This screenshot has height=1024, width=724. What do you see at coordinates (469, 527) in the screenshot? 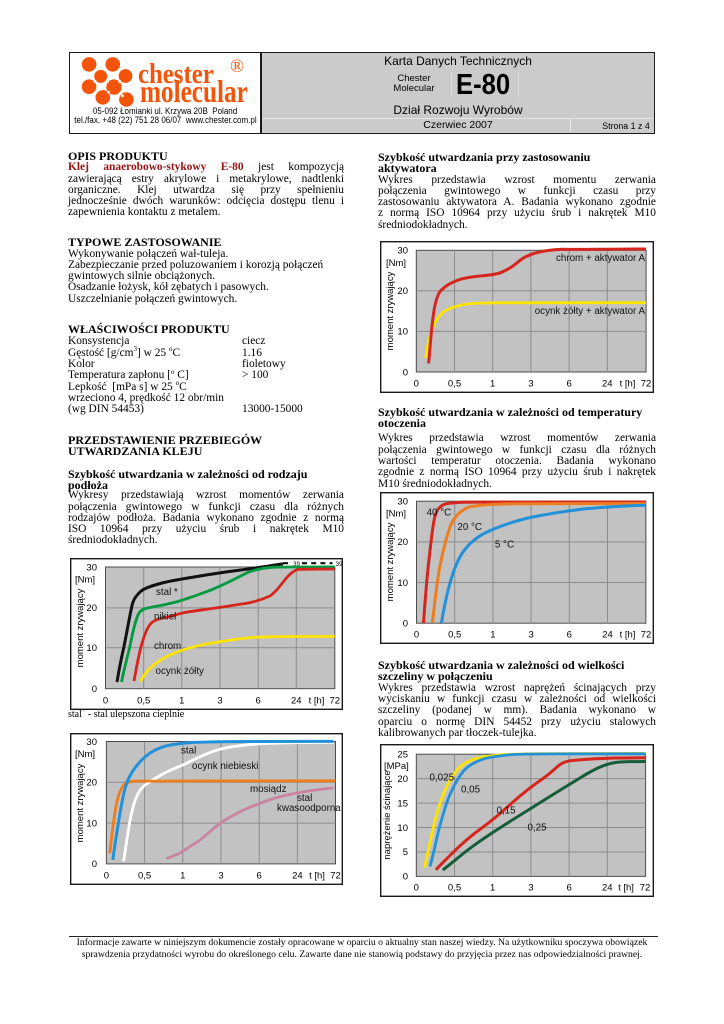
I see `svg-text: 20 °C` at bounding box center [469, 527].